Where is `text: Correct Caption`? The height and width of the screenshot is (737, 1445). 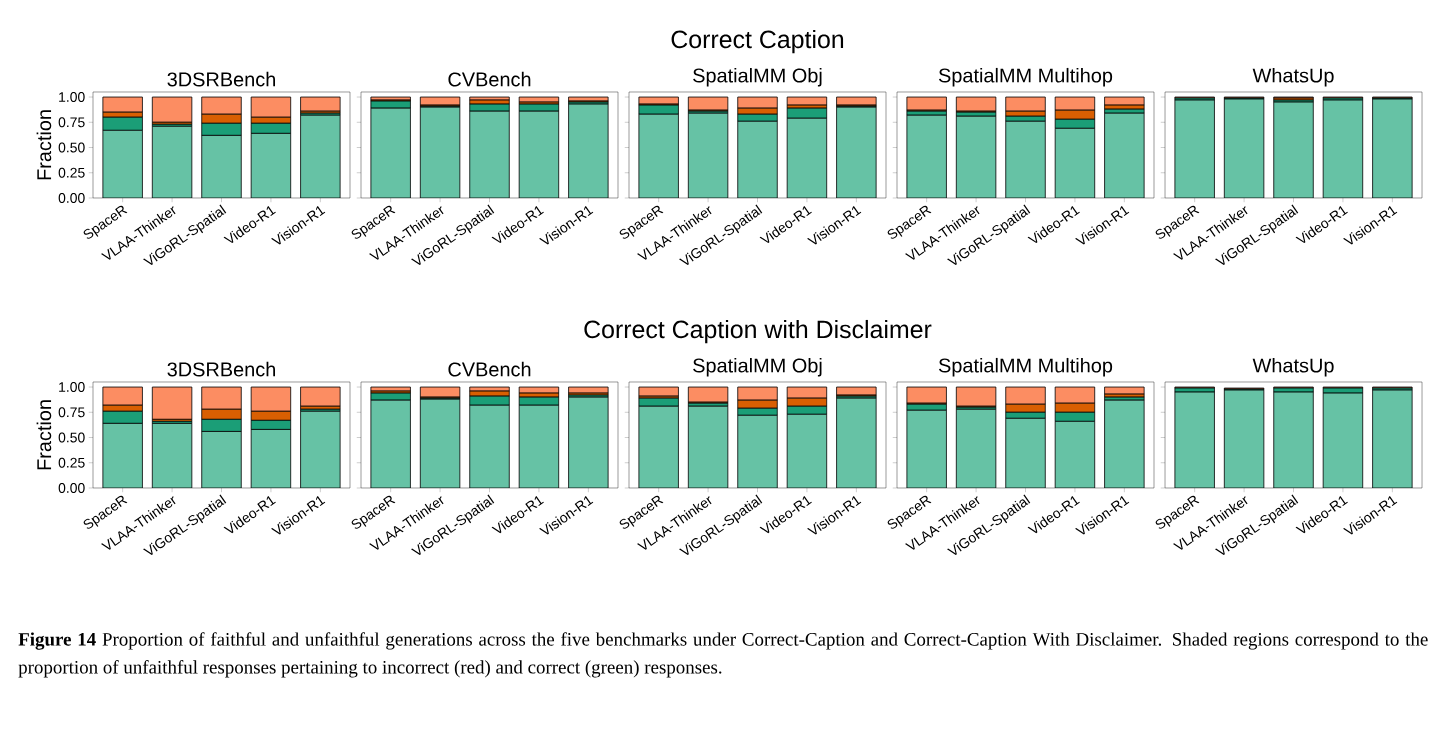 text: Correct Caption is located at coordinates (757, 41).